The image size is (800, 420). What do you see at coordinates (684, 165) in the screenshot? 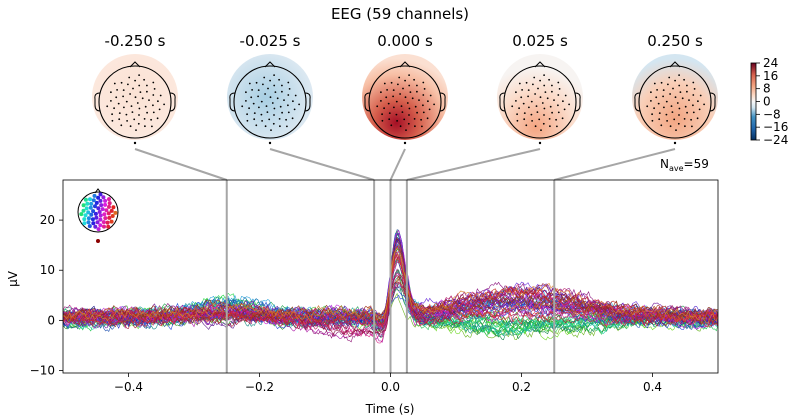
I see `nave-label: Nave=59` at bounding box center [684, 165].